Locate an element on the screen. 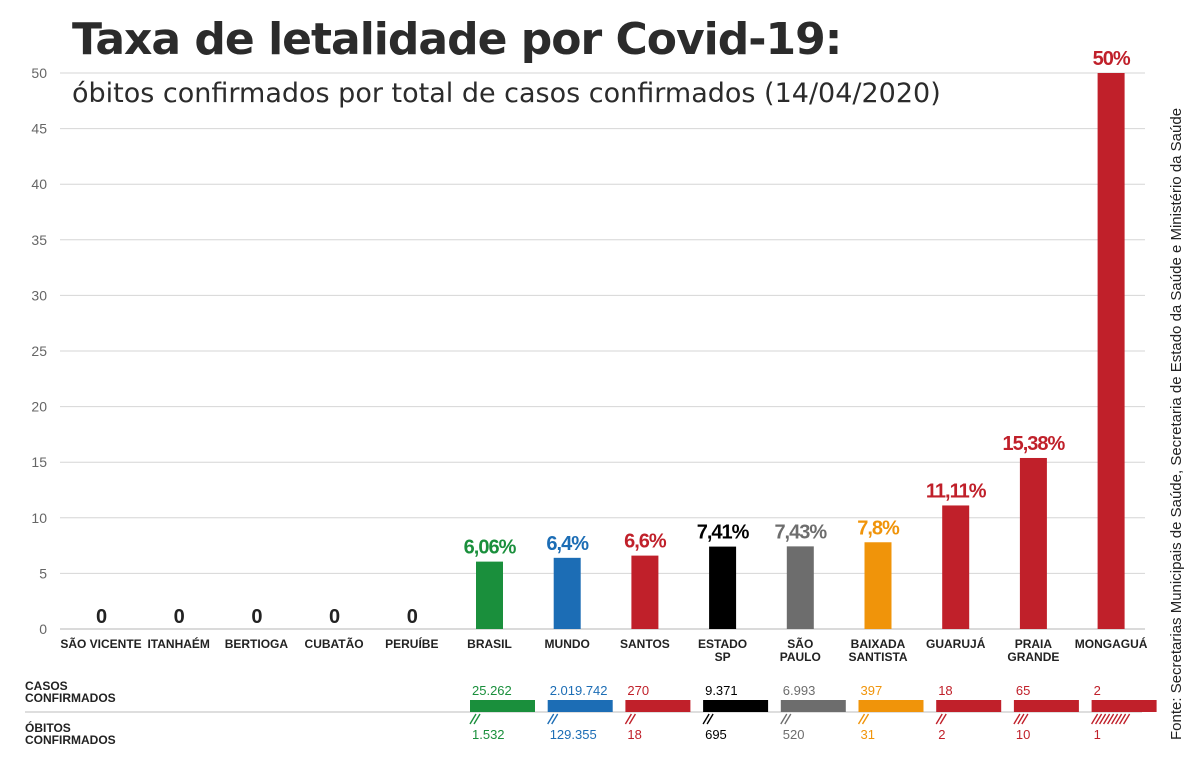  obitos-row-label: ÓBITOS is located at coordinates (48, 727).